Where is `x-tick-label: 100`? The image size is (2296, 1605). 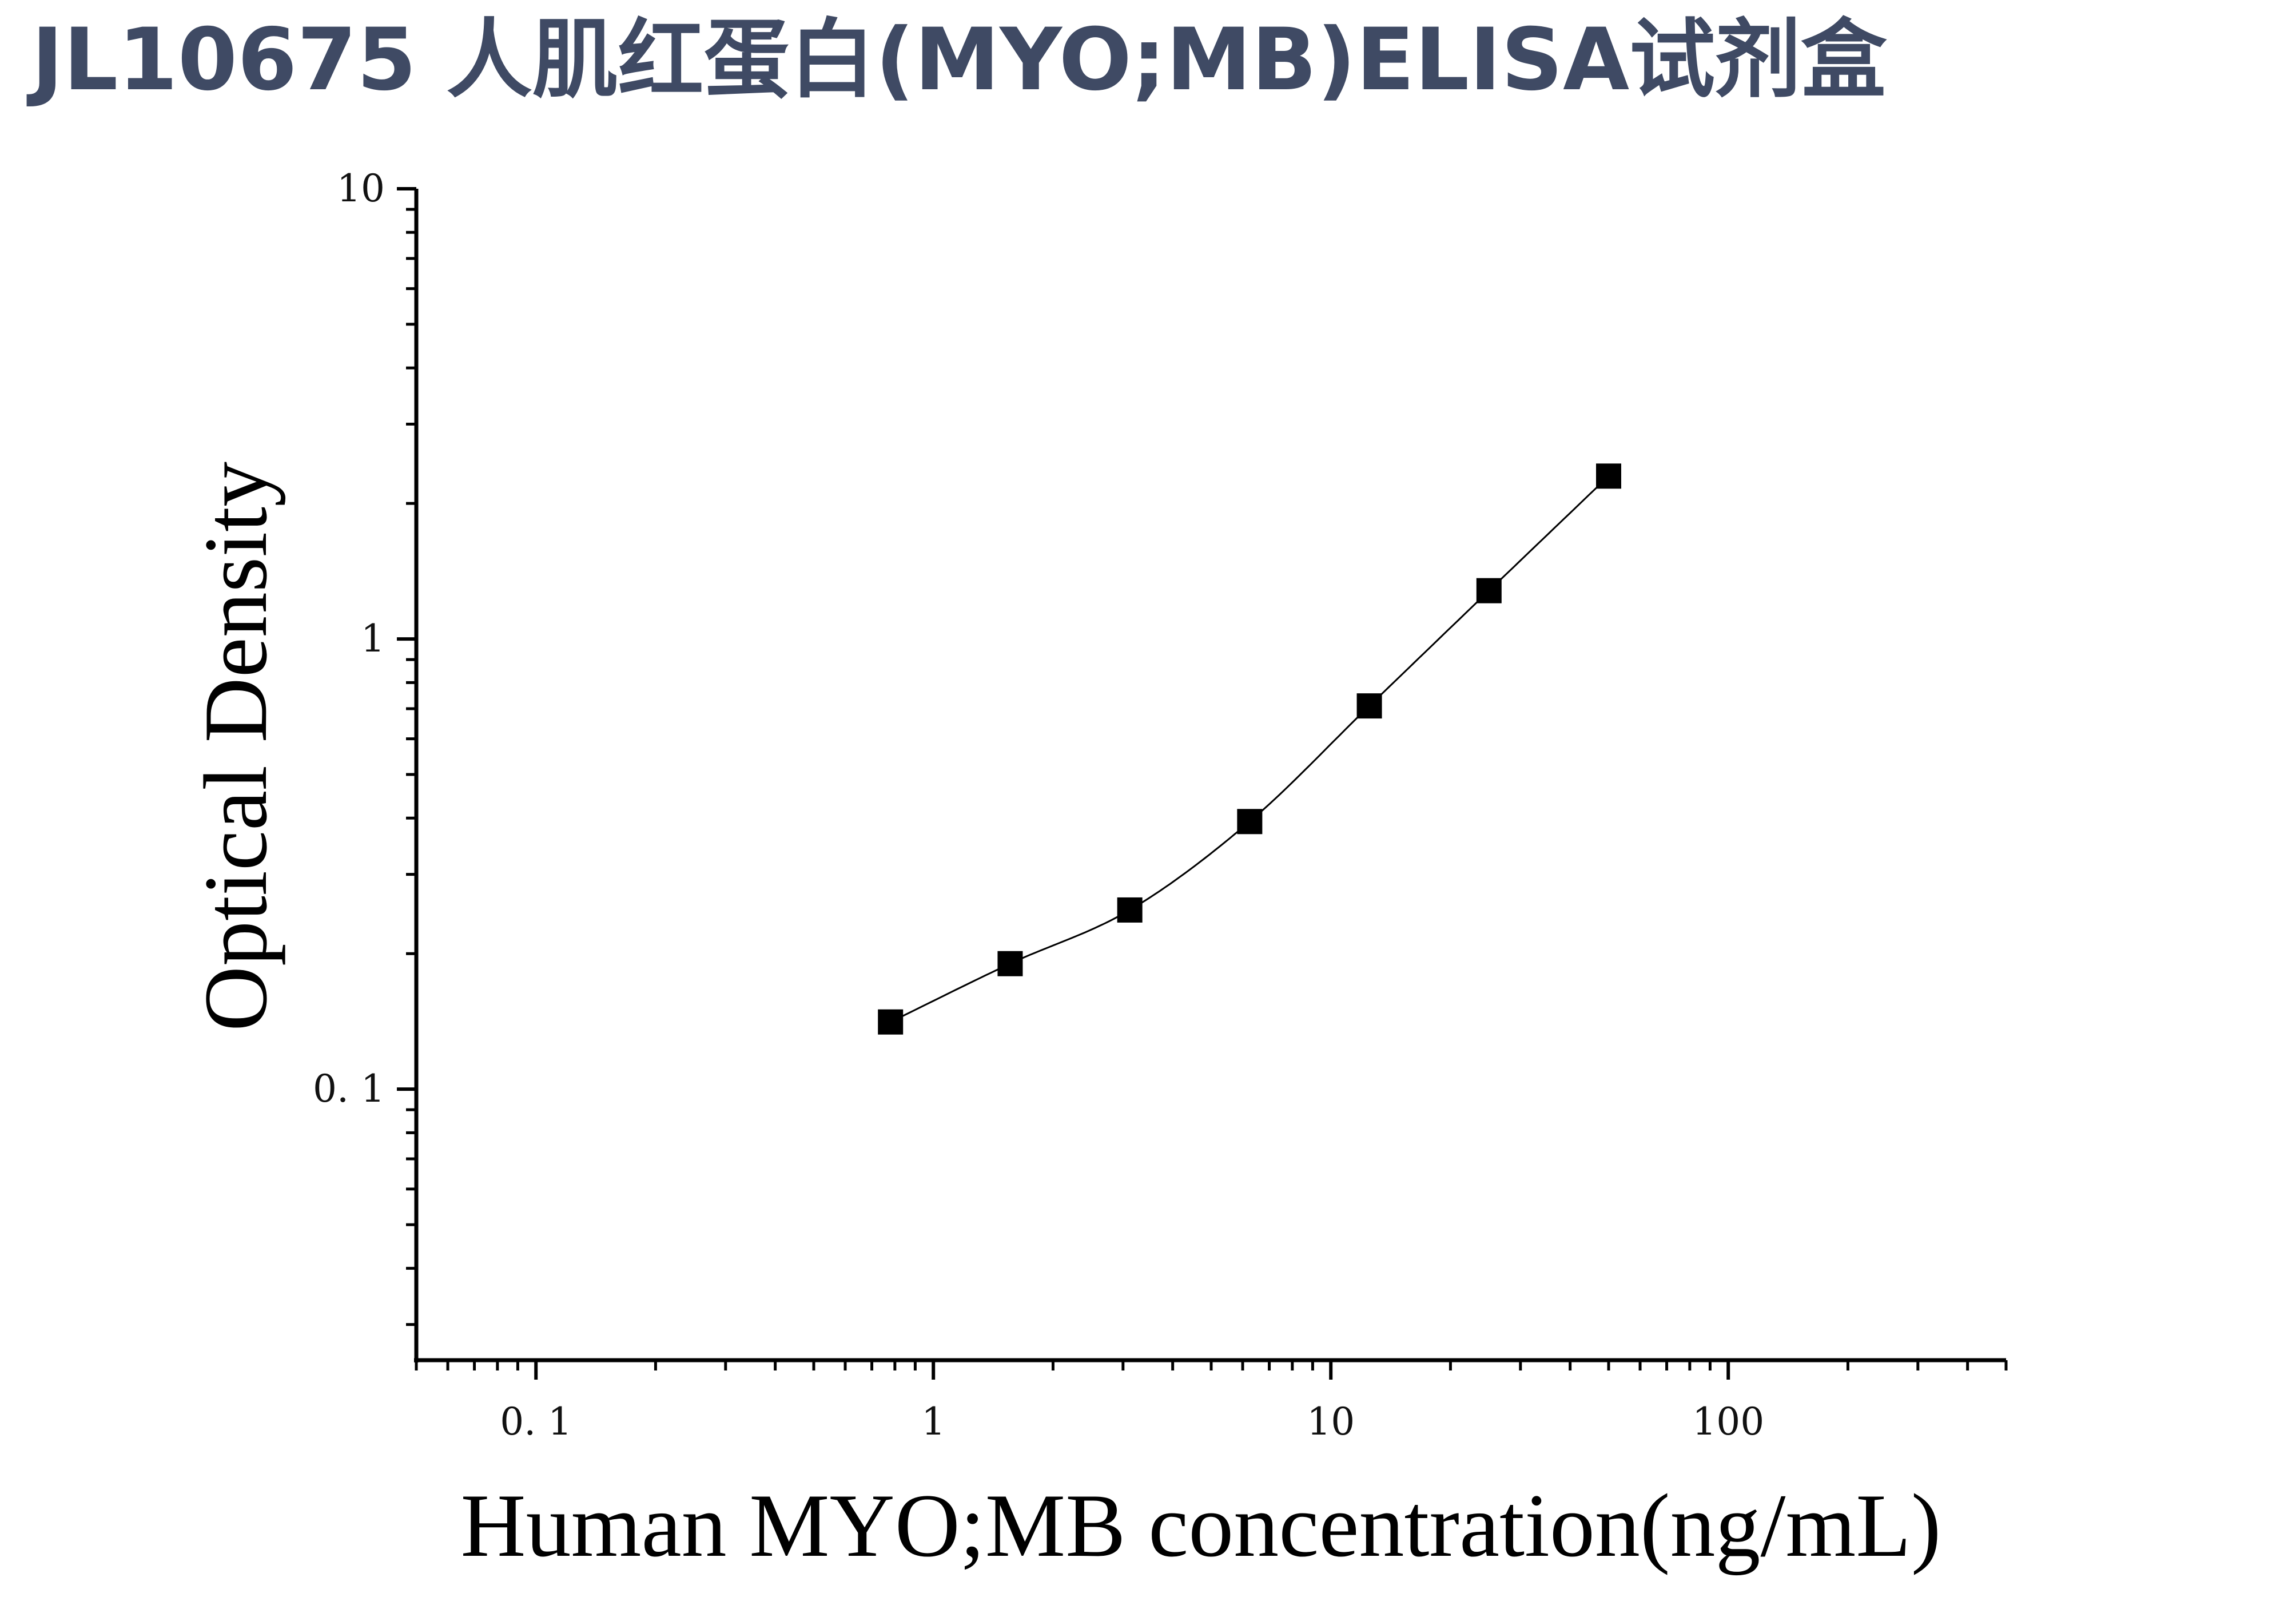
x-tick-label: 100 is located at coordinates (1728, 1422).